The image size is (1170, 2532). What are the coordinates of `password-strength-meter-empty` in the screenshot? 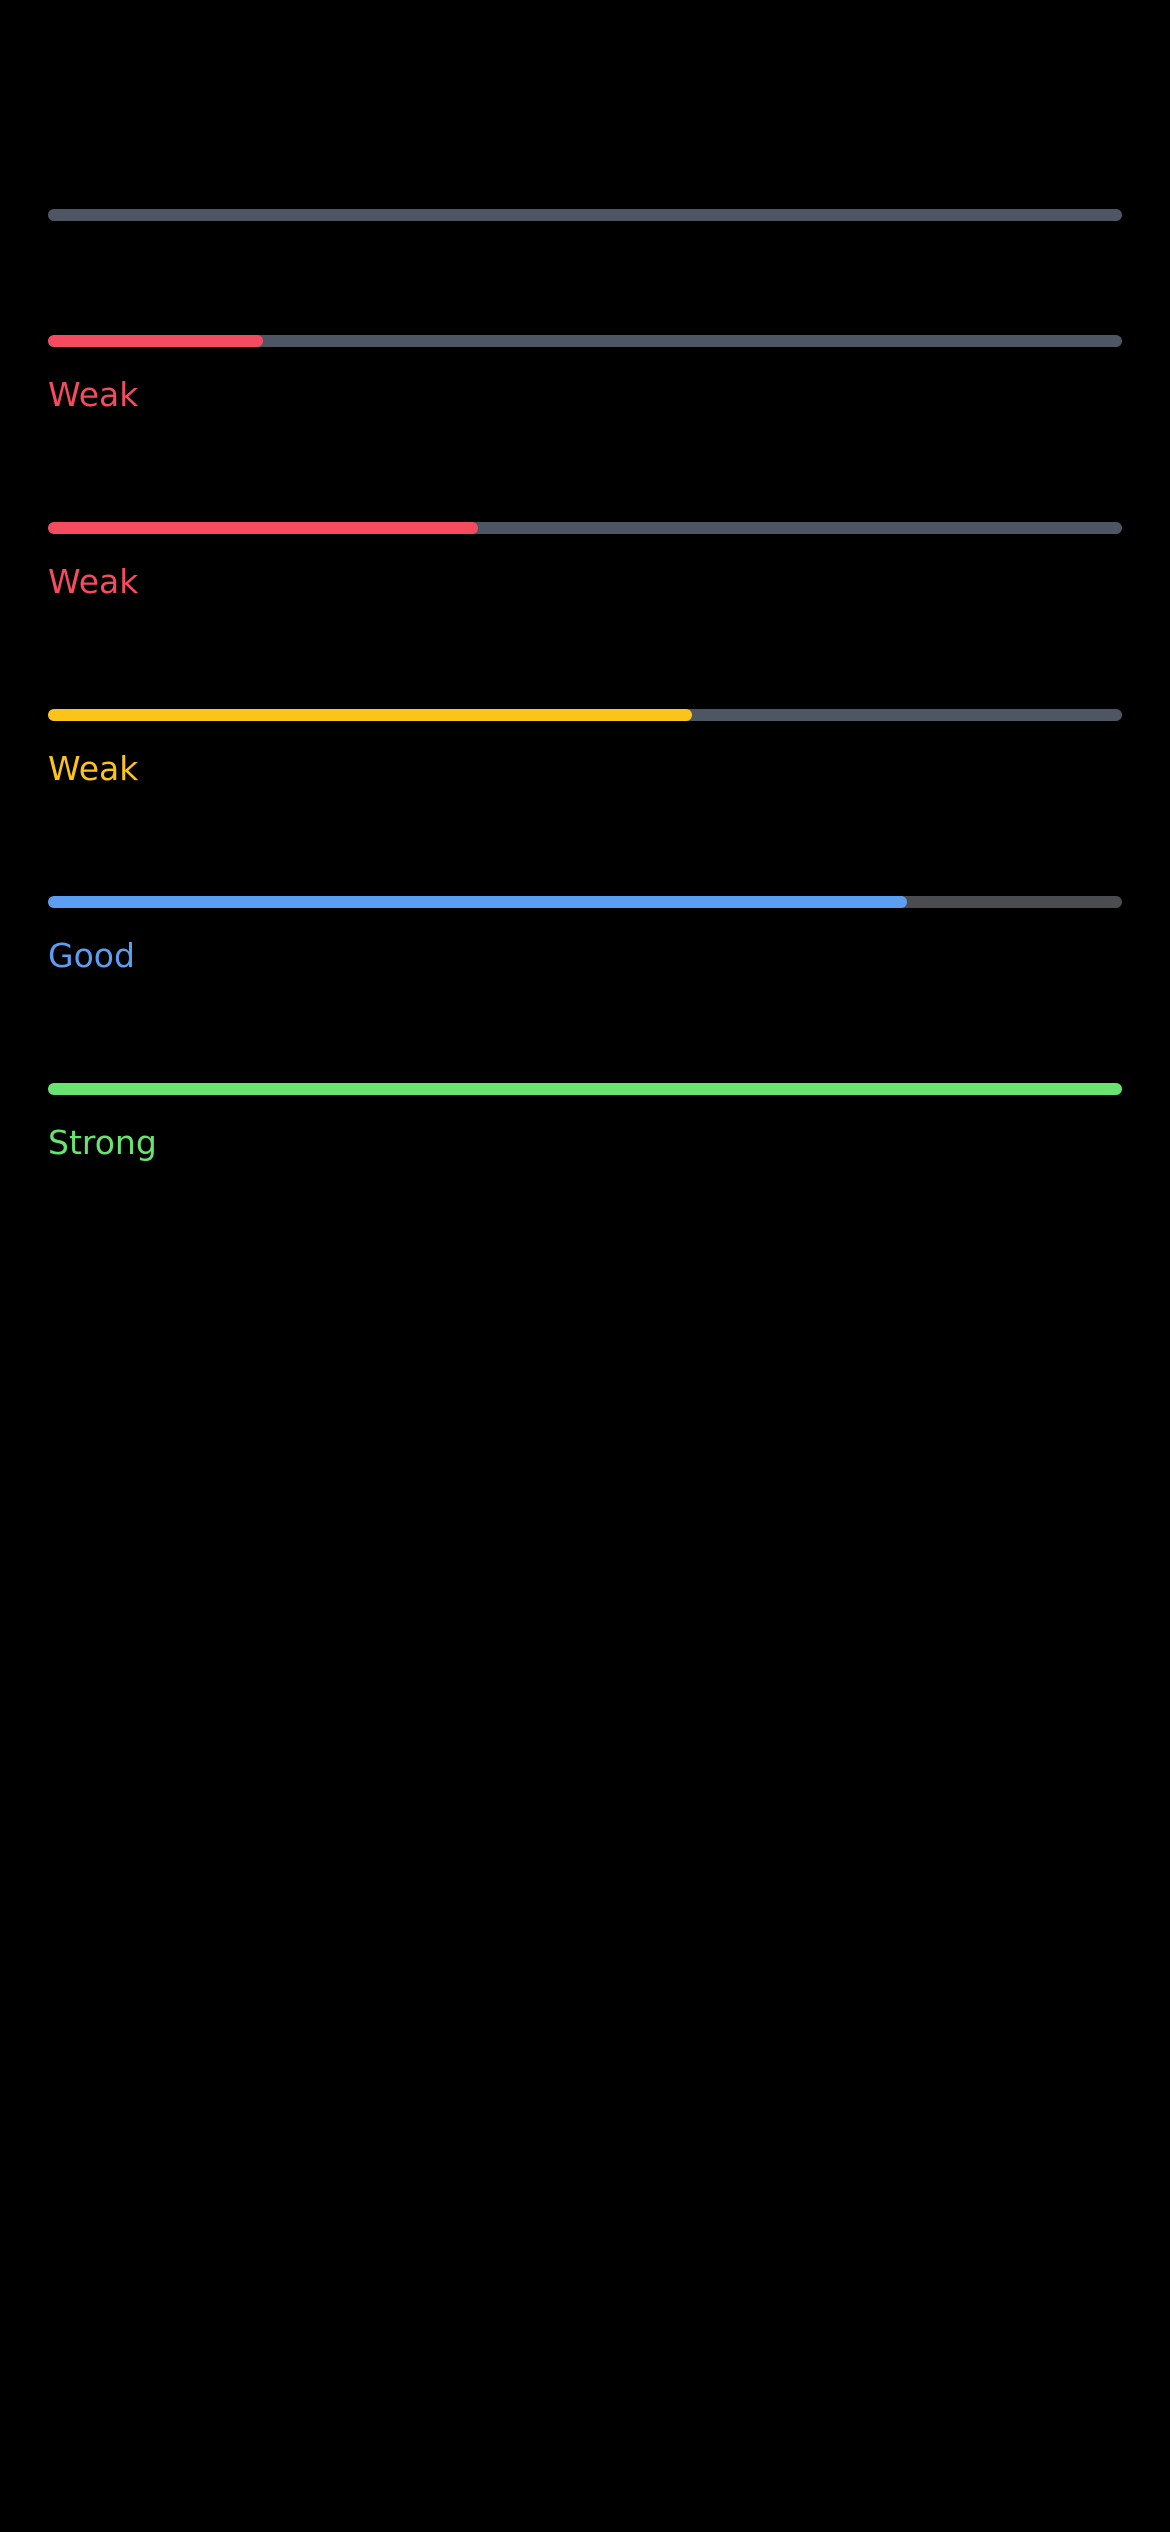 It's located at (585, 215).